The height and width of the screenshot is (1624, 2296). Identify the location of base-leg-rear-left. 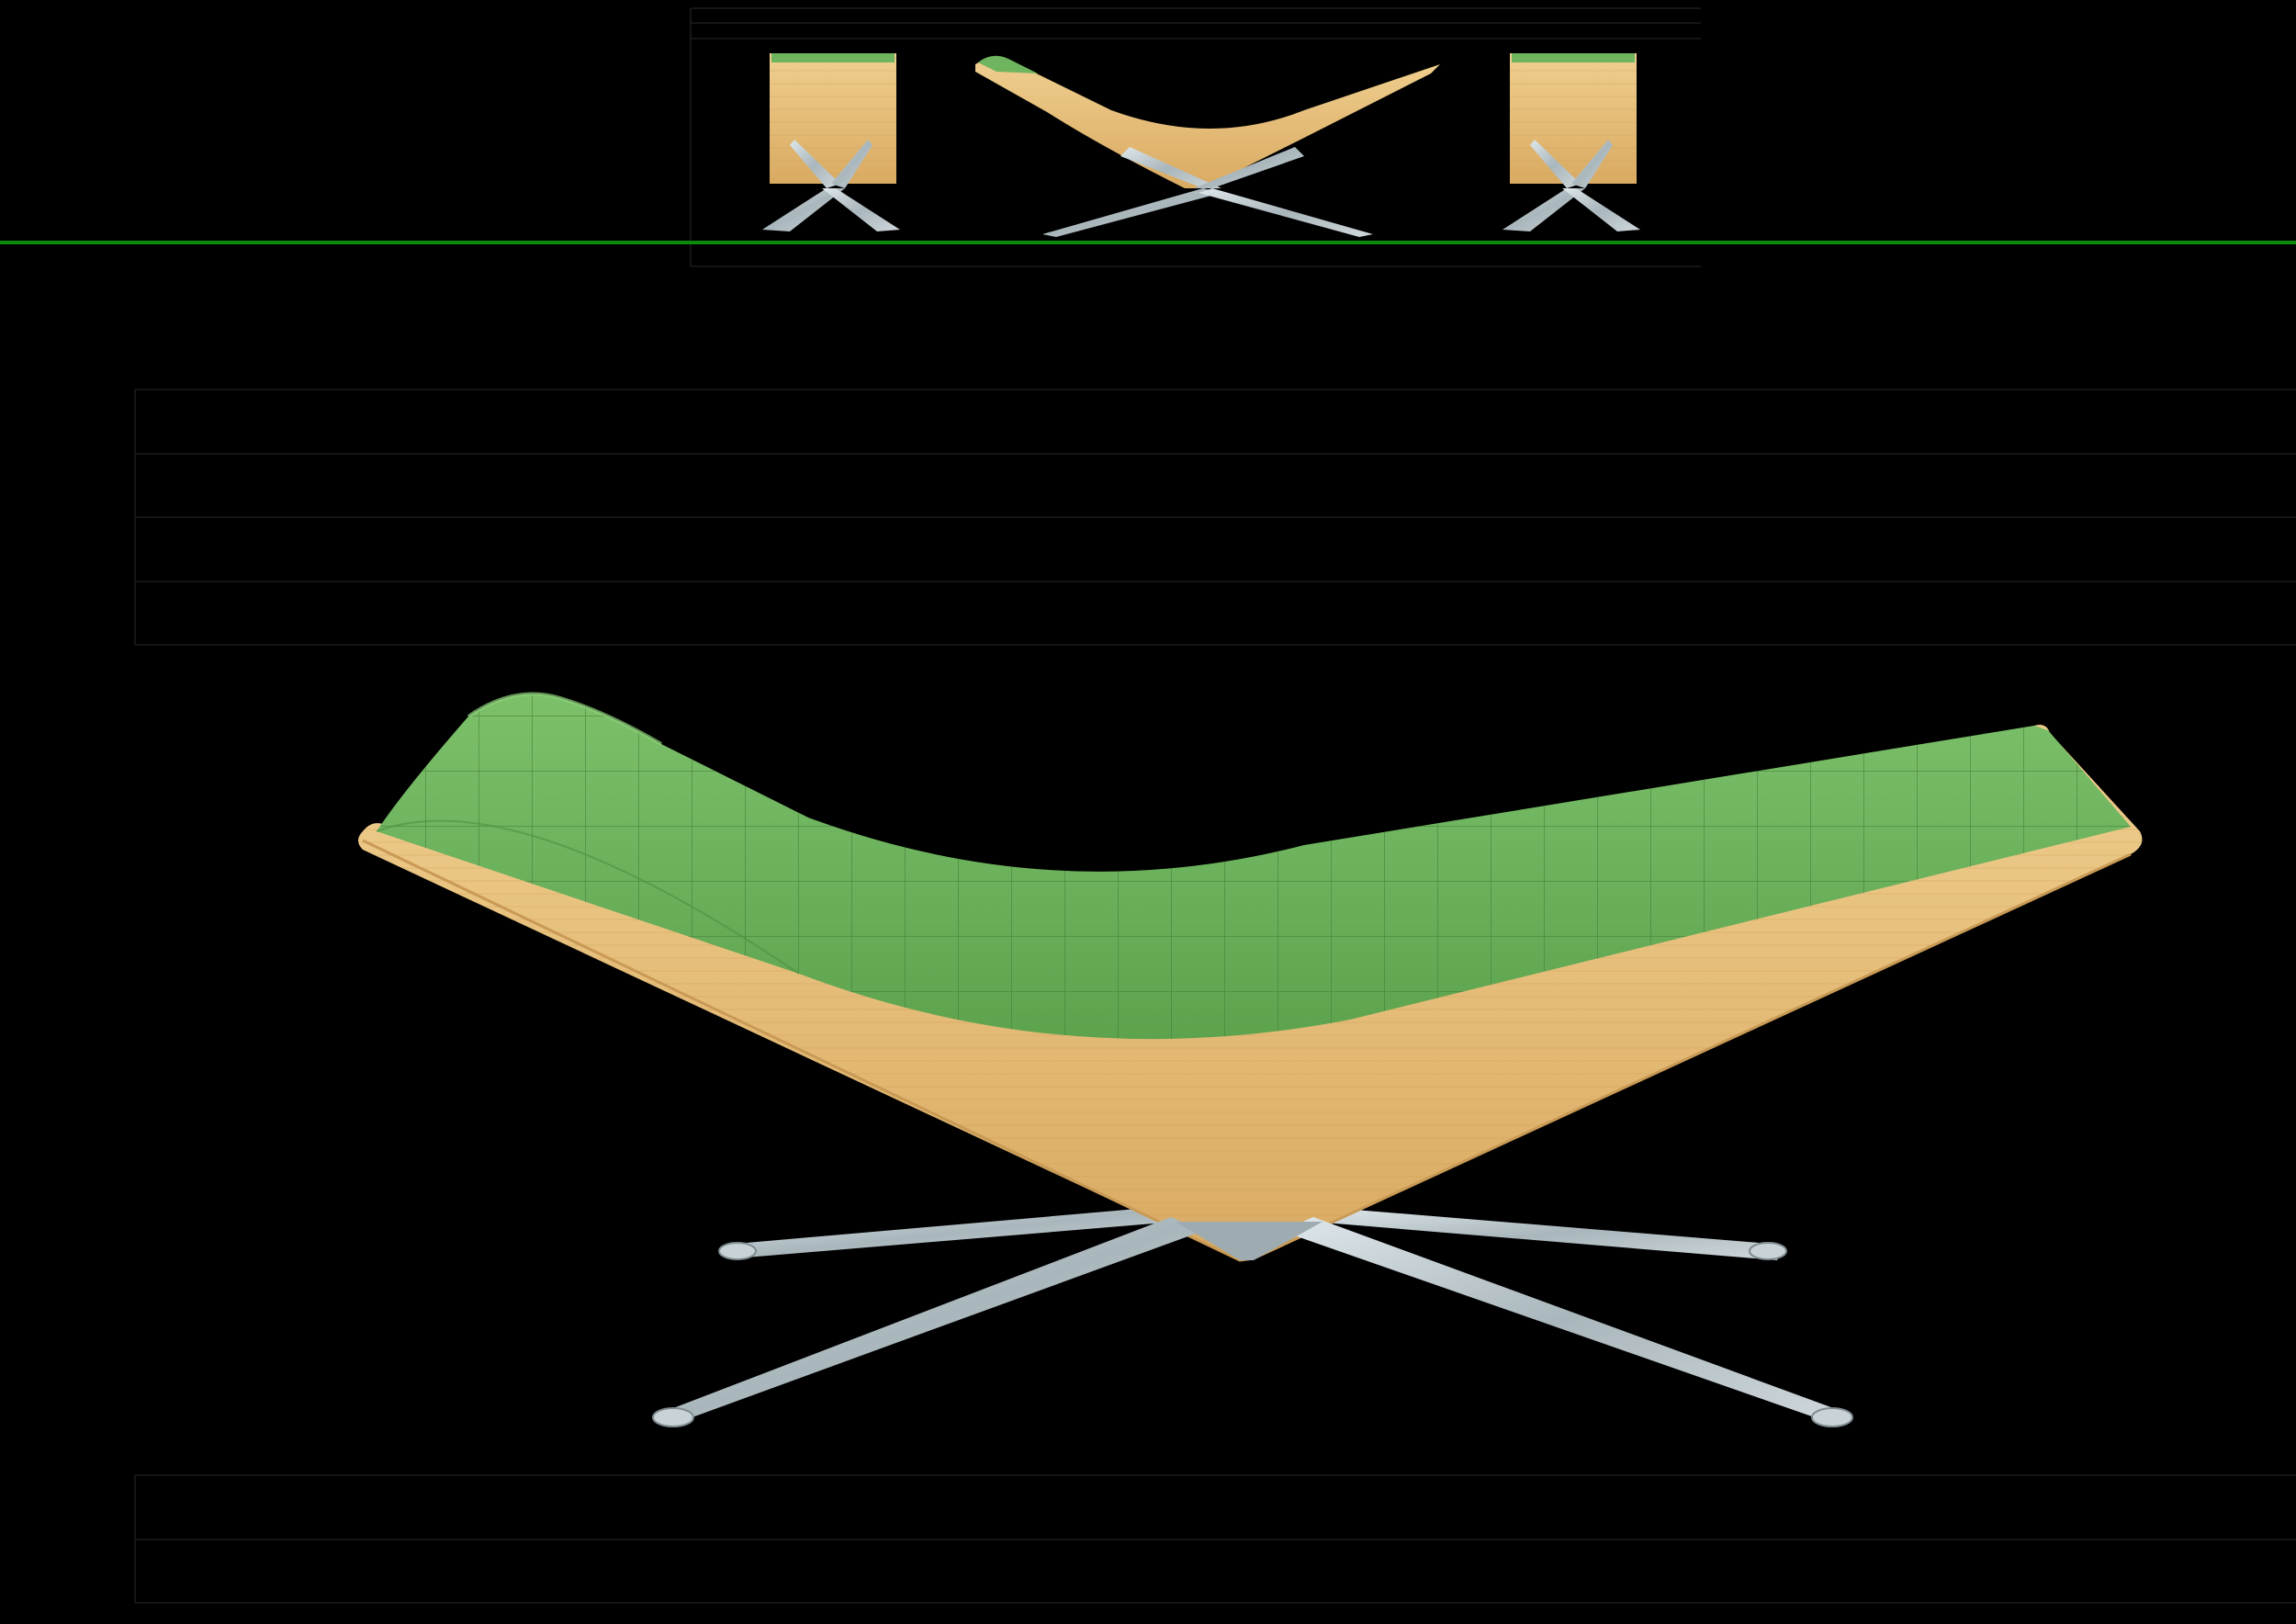
(951, 1233).